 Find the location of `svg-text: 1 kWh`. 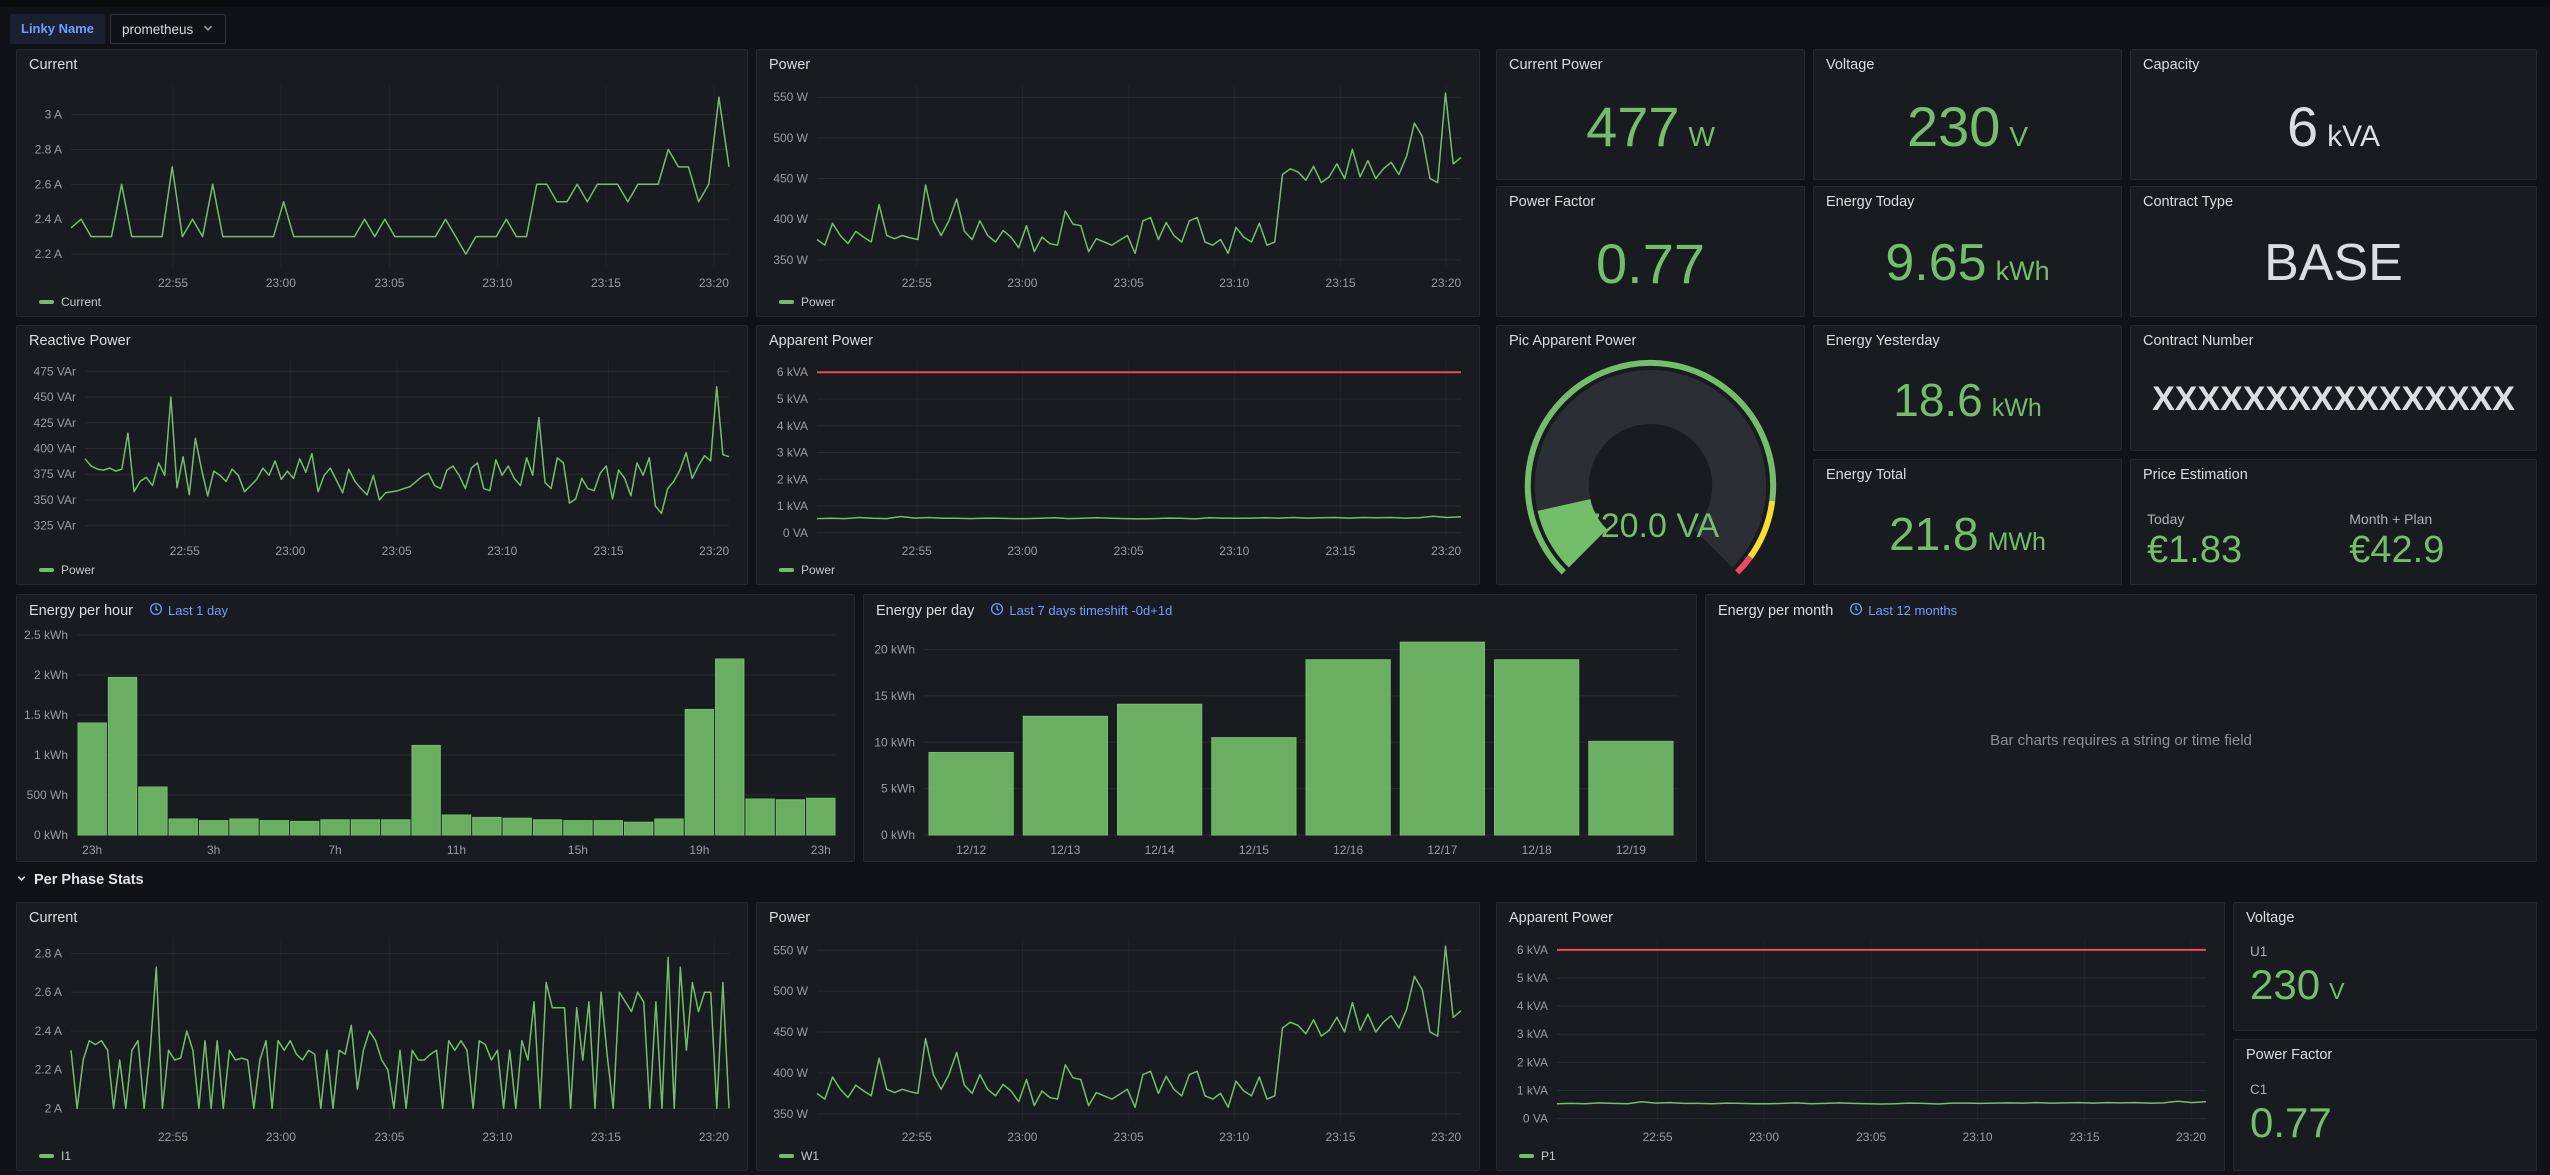

svg-text: 1 kWh is located at coordinates (51, 755).